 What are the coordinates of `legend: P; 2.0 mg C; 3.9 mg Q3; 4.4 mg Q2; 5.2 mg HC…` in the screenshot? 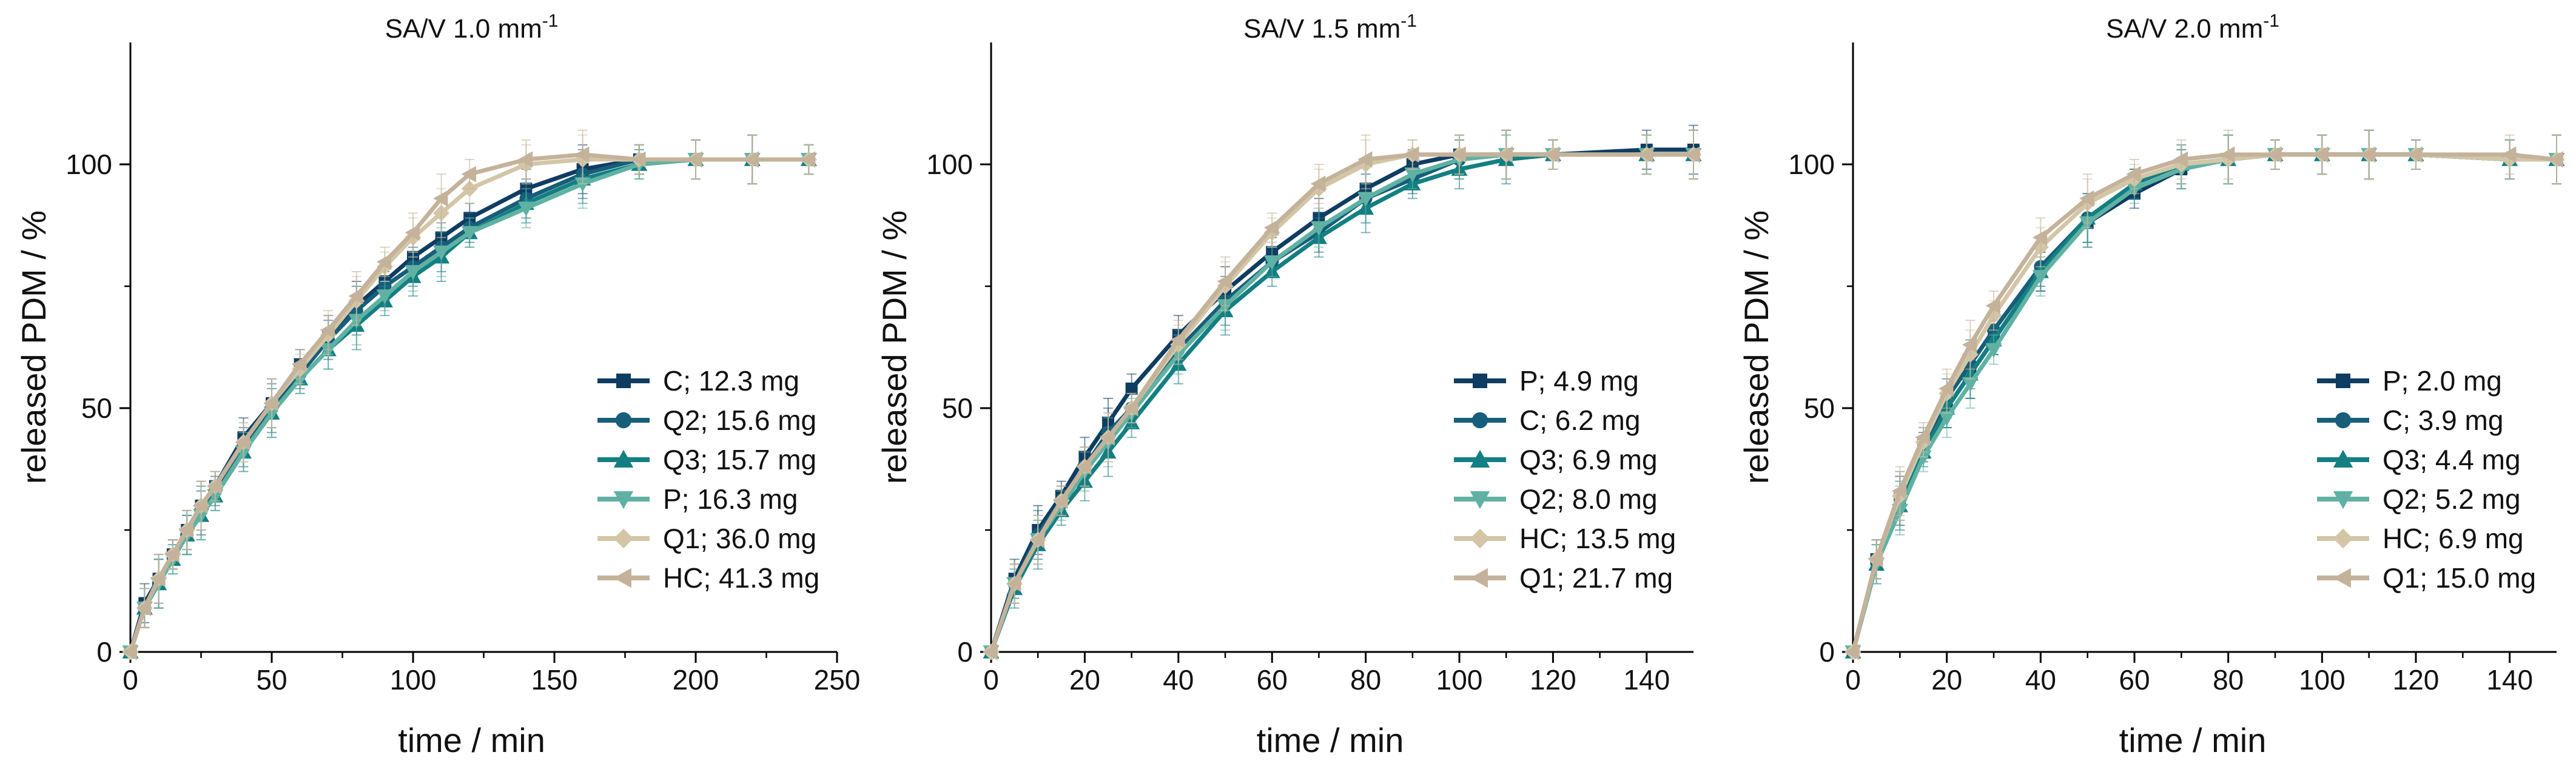 It's located at (2426, 480).